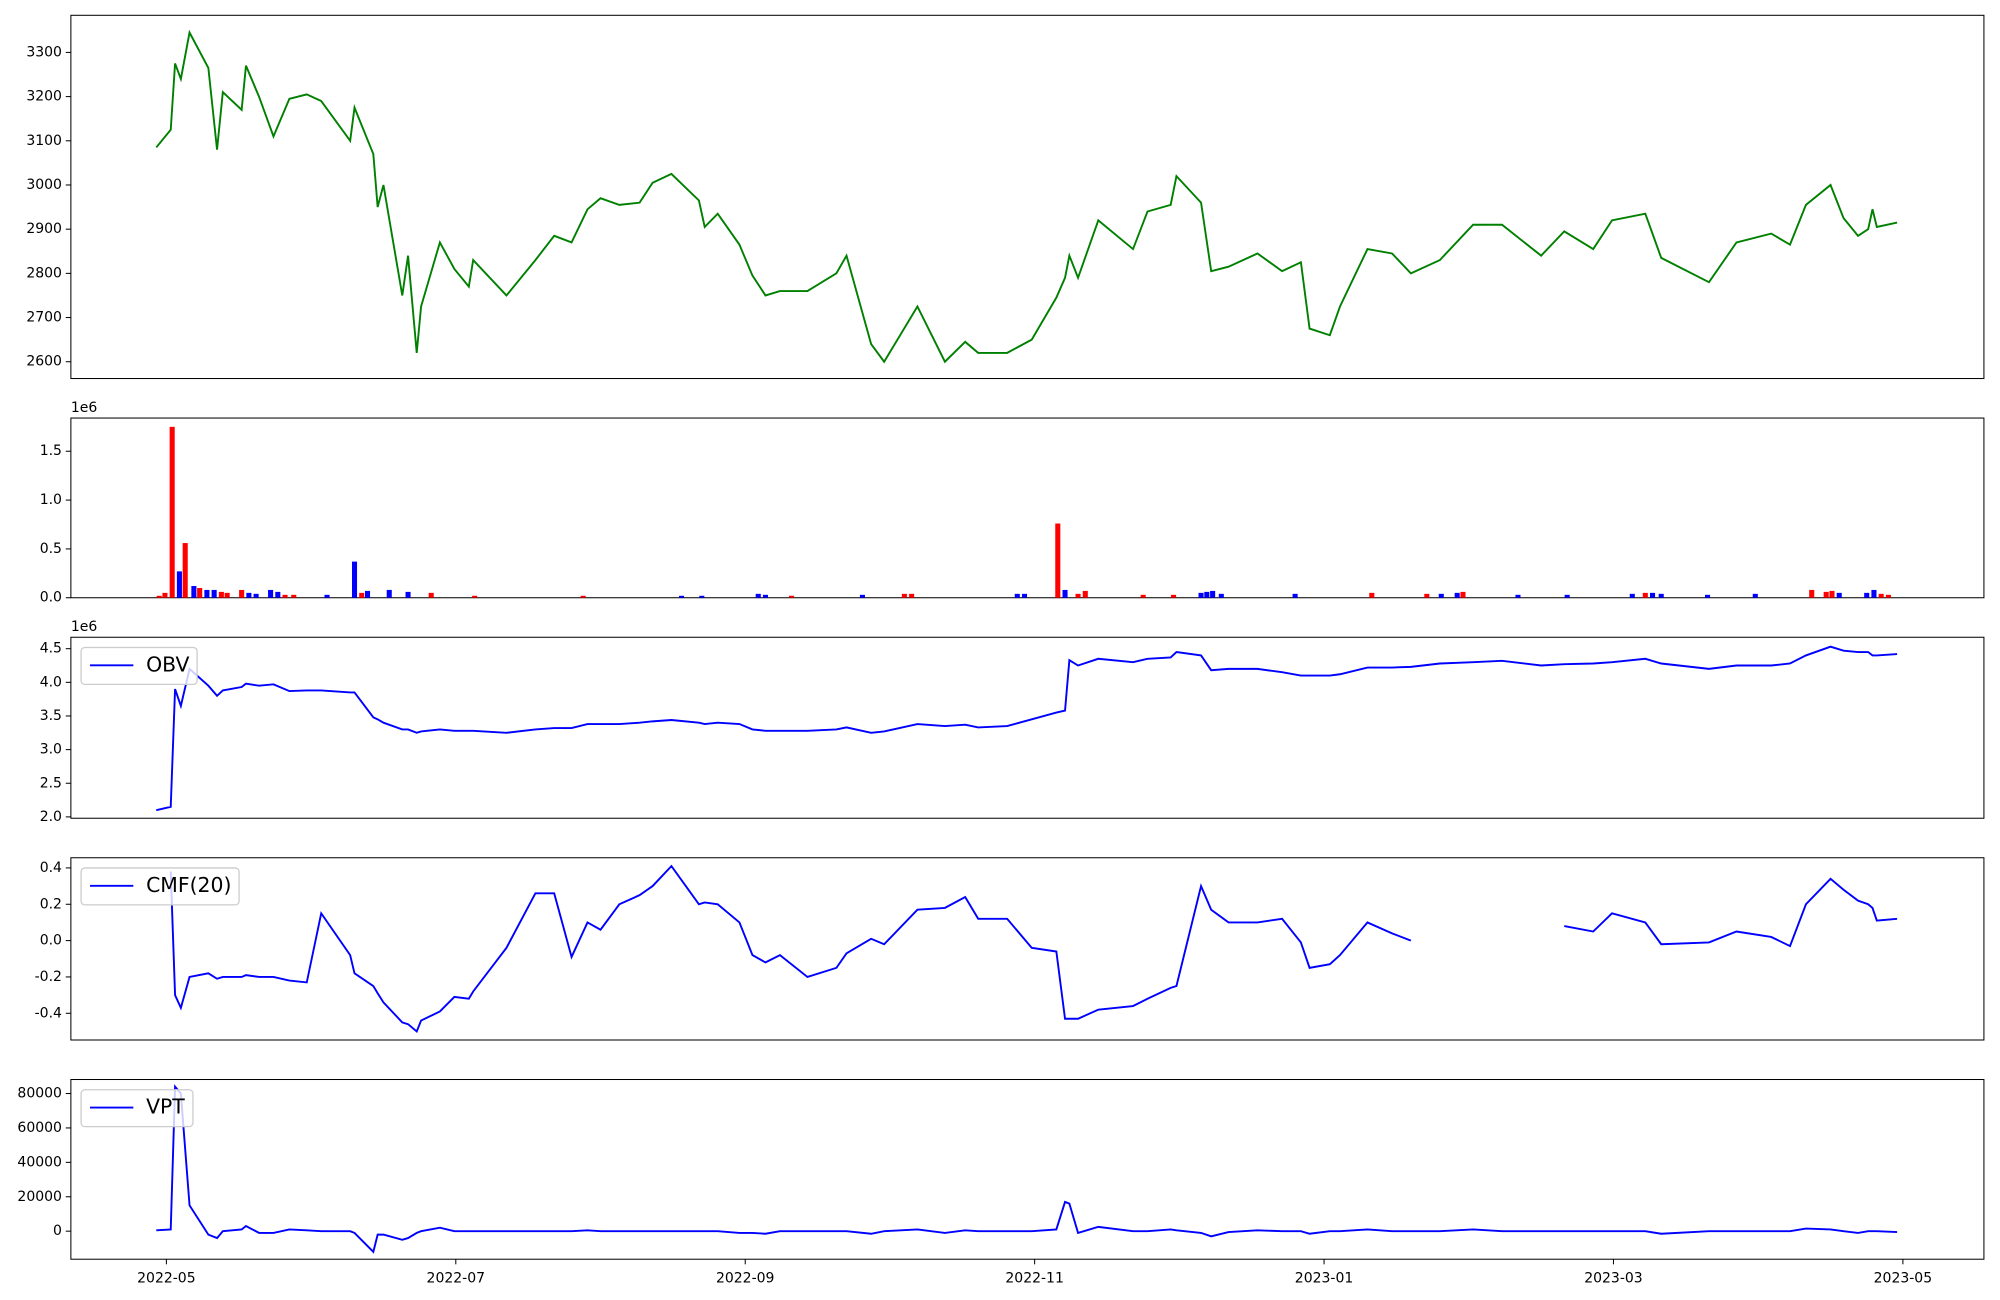  I want to click on y-tick-label: 0.0, so click(51, 598).